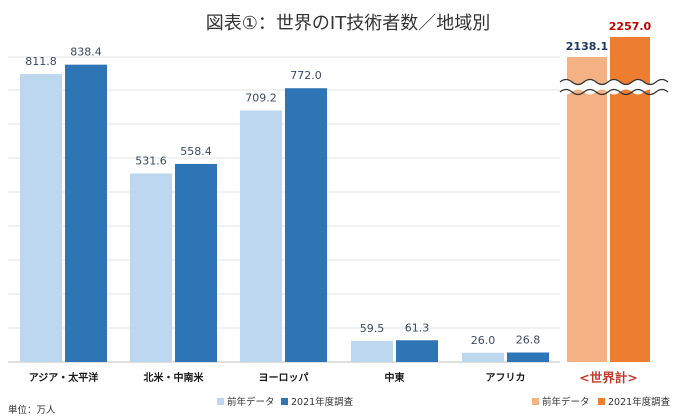  What do you see at coordinates (372, 328) in the screenshot?
I see `value-label: 59.5` at bounding box center [372, 328].